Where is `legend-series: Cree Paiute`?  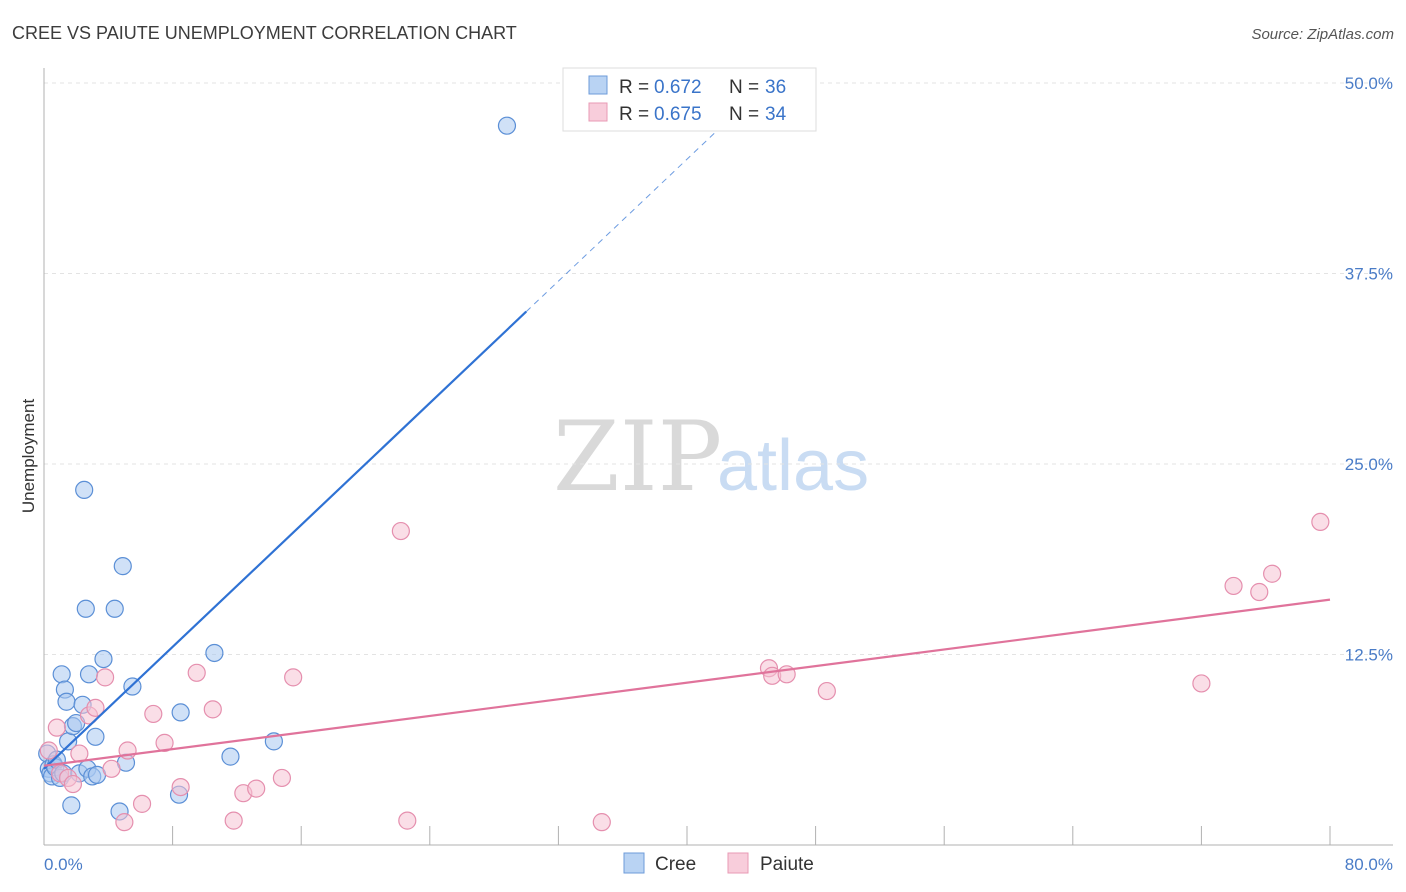
legend-series: Cree Paiute is located at coordinates (718, 863).